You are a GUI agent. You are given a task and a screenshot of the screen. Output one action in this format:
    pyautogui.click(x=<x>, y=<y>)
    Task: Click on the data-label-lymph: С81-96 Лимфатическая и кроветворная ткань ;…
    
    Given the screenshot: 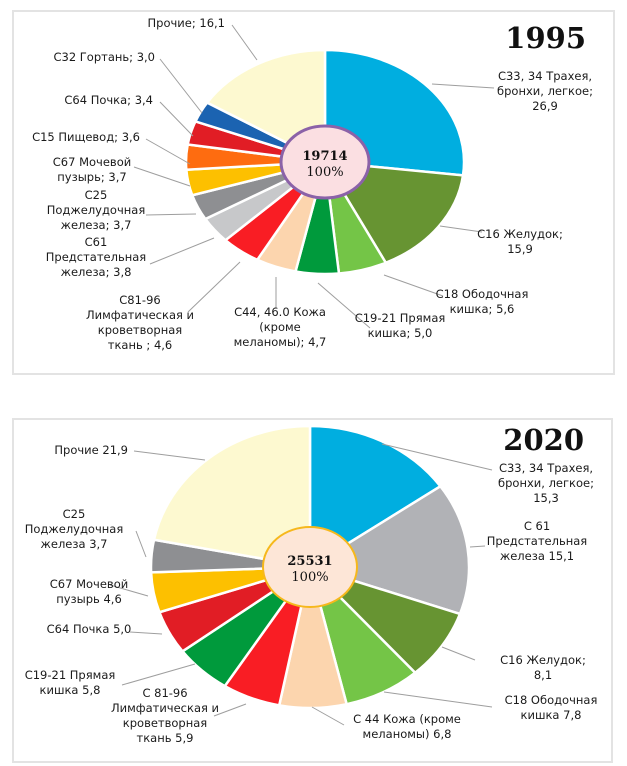 What is the action you would take?
    pyautogui.click(x=140, y=322)
    